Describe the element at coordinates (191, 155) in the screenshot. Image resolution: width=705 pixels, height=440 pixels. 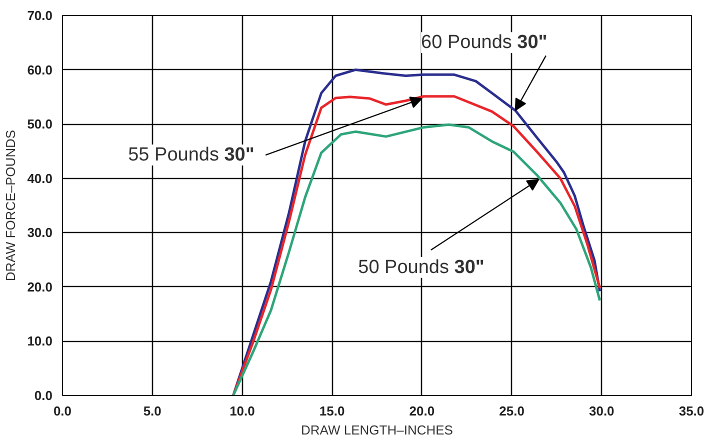
I see `annotation: 55 Pounds 30"` at that location.